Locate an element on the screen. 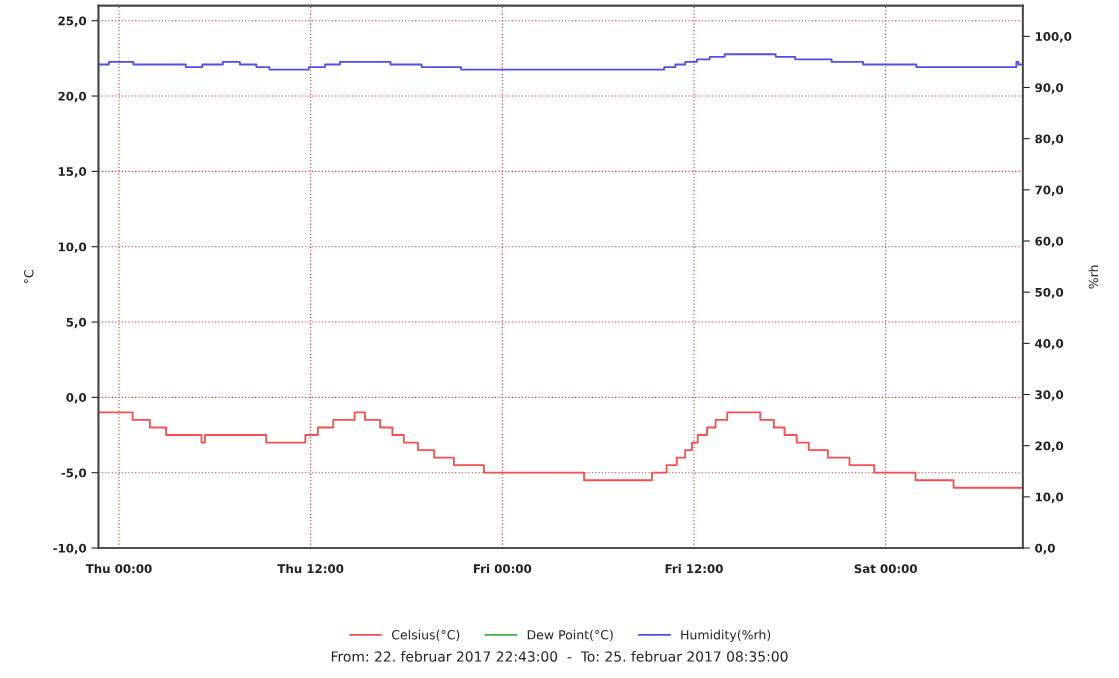 Image resolution: width=1119 pixels, height=678 pixels. x-tick-label: Fri 00:00 is located at coordinates (502, 569).